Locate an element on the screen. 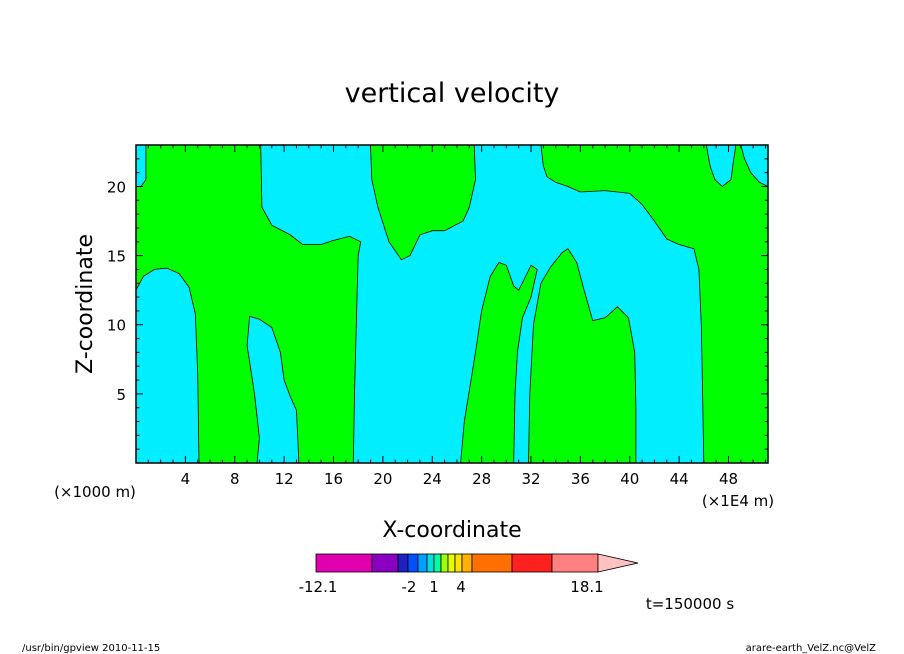 The width and height of the screenshot is (904, 654). colorbar is located at coordinates (477, 563).